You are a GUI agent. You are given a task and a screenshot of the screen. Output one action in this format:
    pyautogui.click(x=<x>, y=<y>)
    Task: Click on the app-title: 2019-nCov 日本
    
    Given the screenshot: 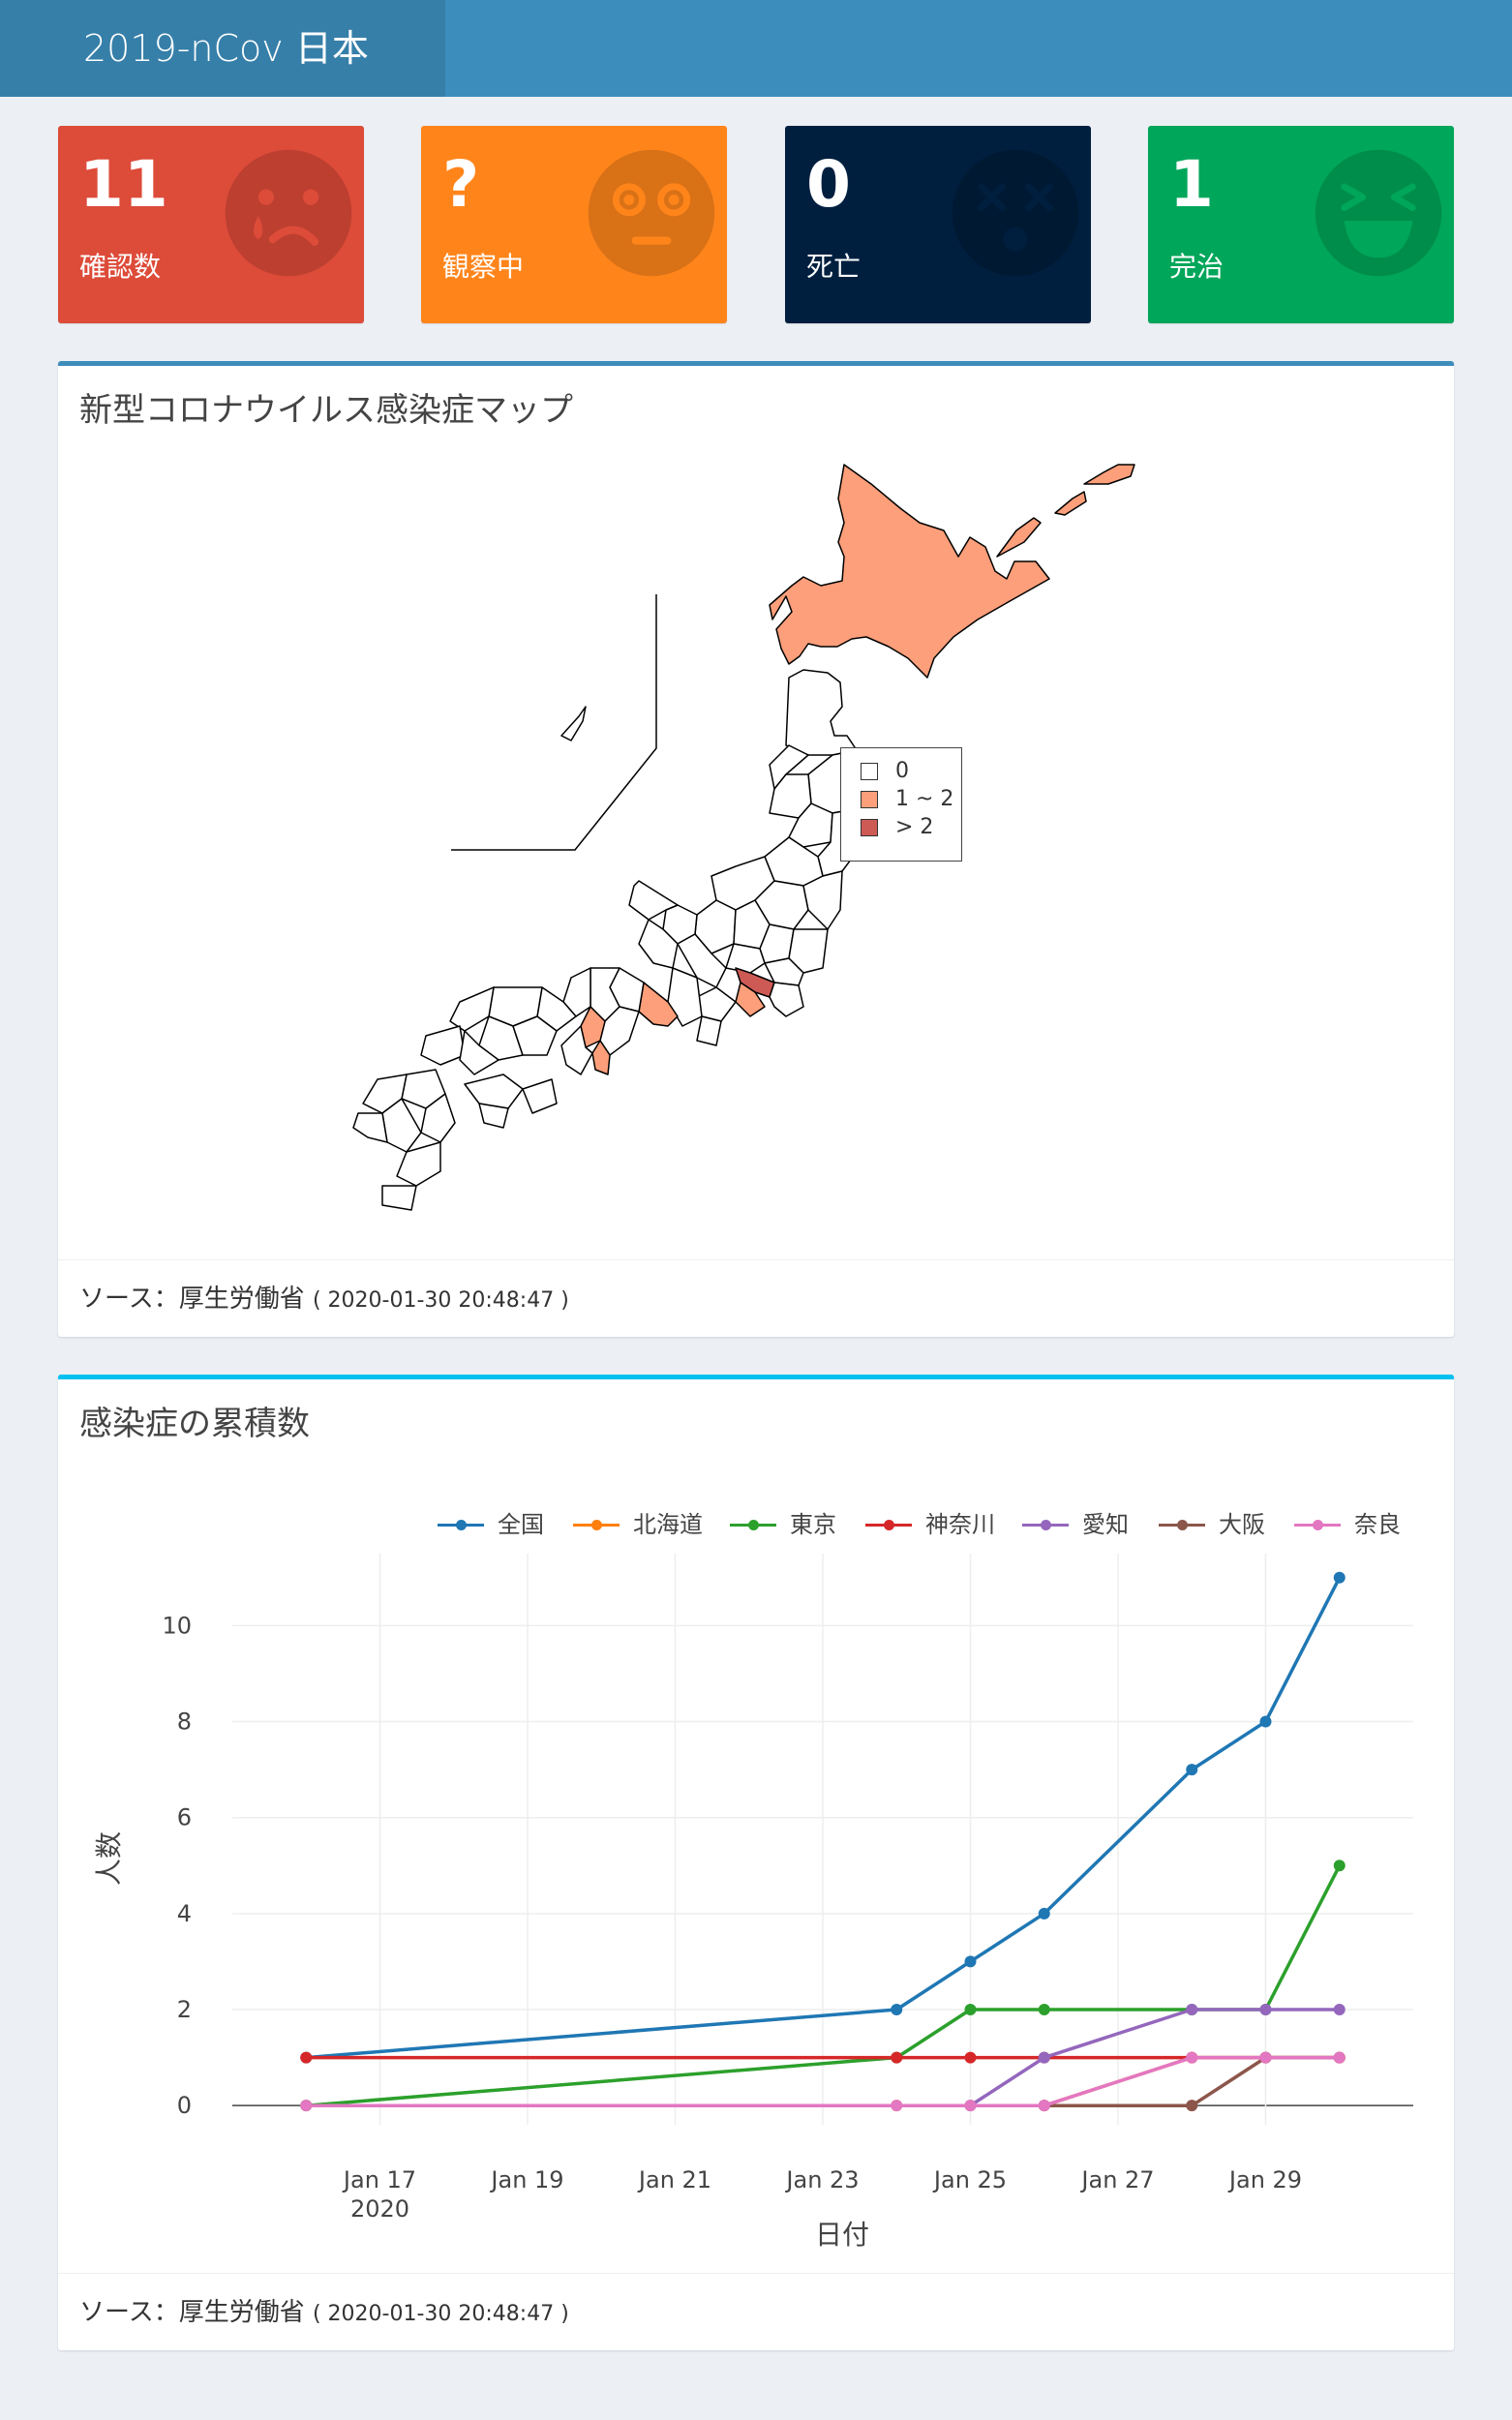 What is the action you would take?
    pyautogui.click(x=222, y=48)
    